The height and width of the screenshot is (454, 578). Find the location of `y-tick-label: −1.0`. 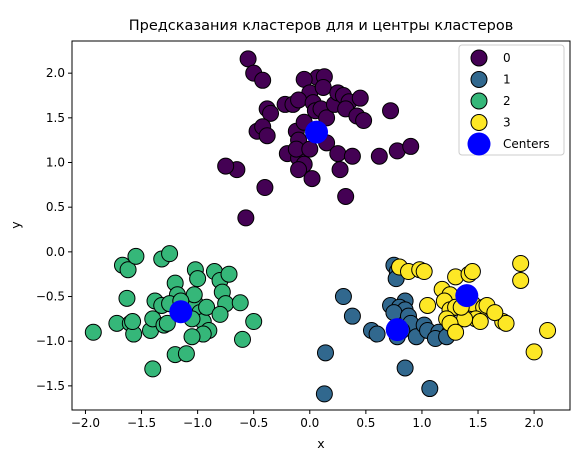

y-tick-label: −1.0 is located at coordinates (50, 341).